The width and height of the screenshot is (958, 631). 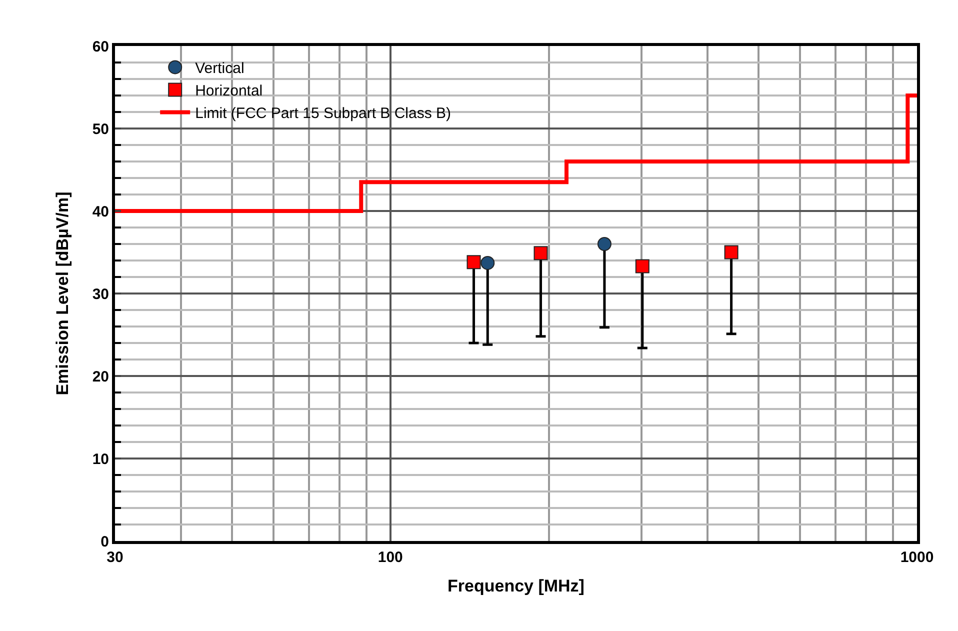 I want to click on legend-label: Horizontal, so click(x=229, y=91).